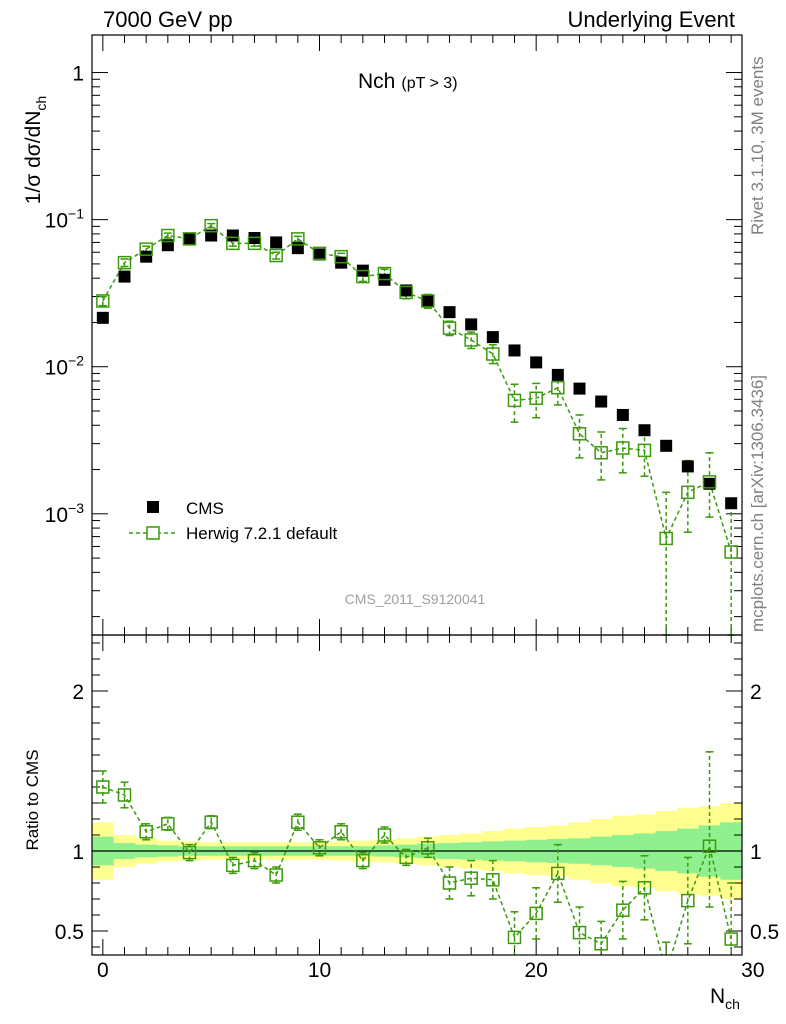 Image resolution: width=786 pixels, height=1024 pixels. I want to click on x-axis-label: Nch, so click(725, 998).